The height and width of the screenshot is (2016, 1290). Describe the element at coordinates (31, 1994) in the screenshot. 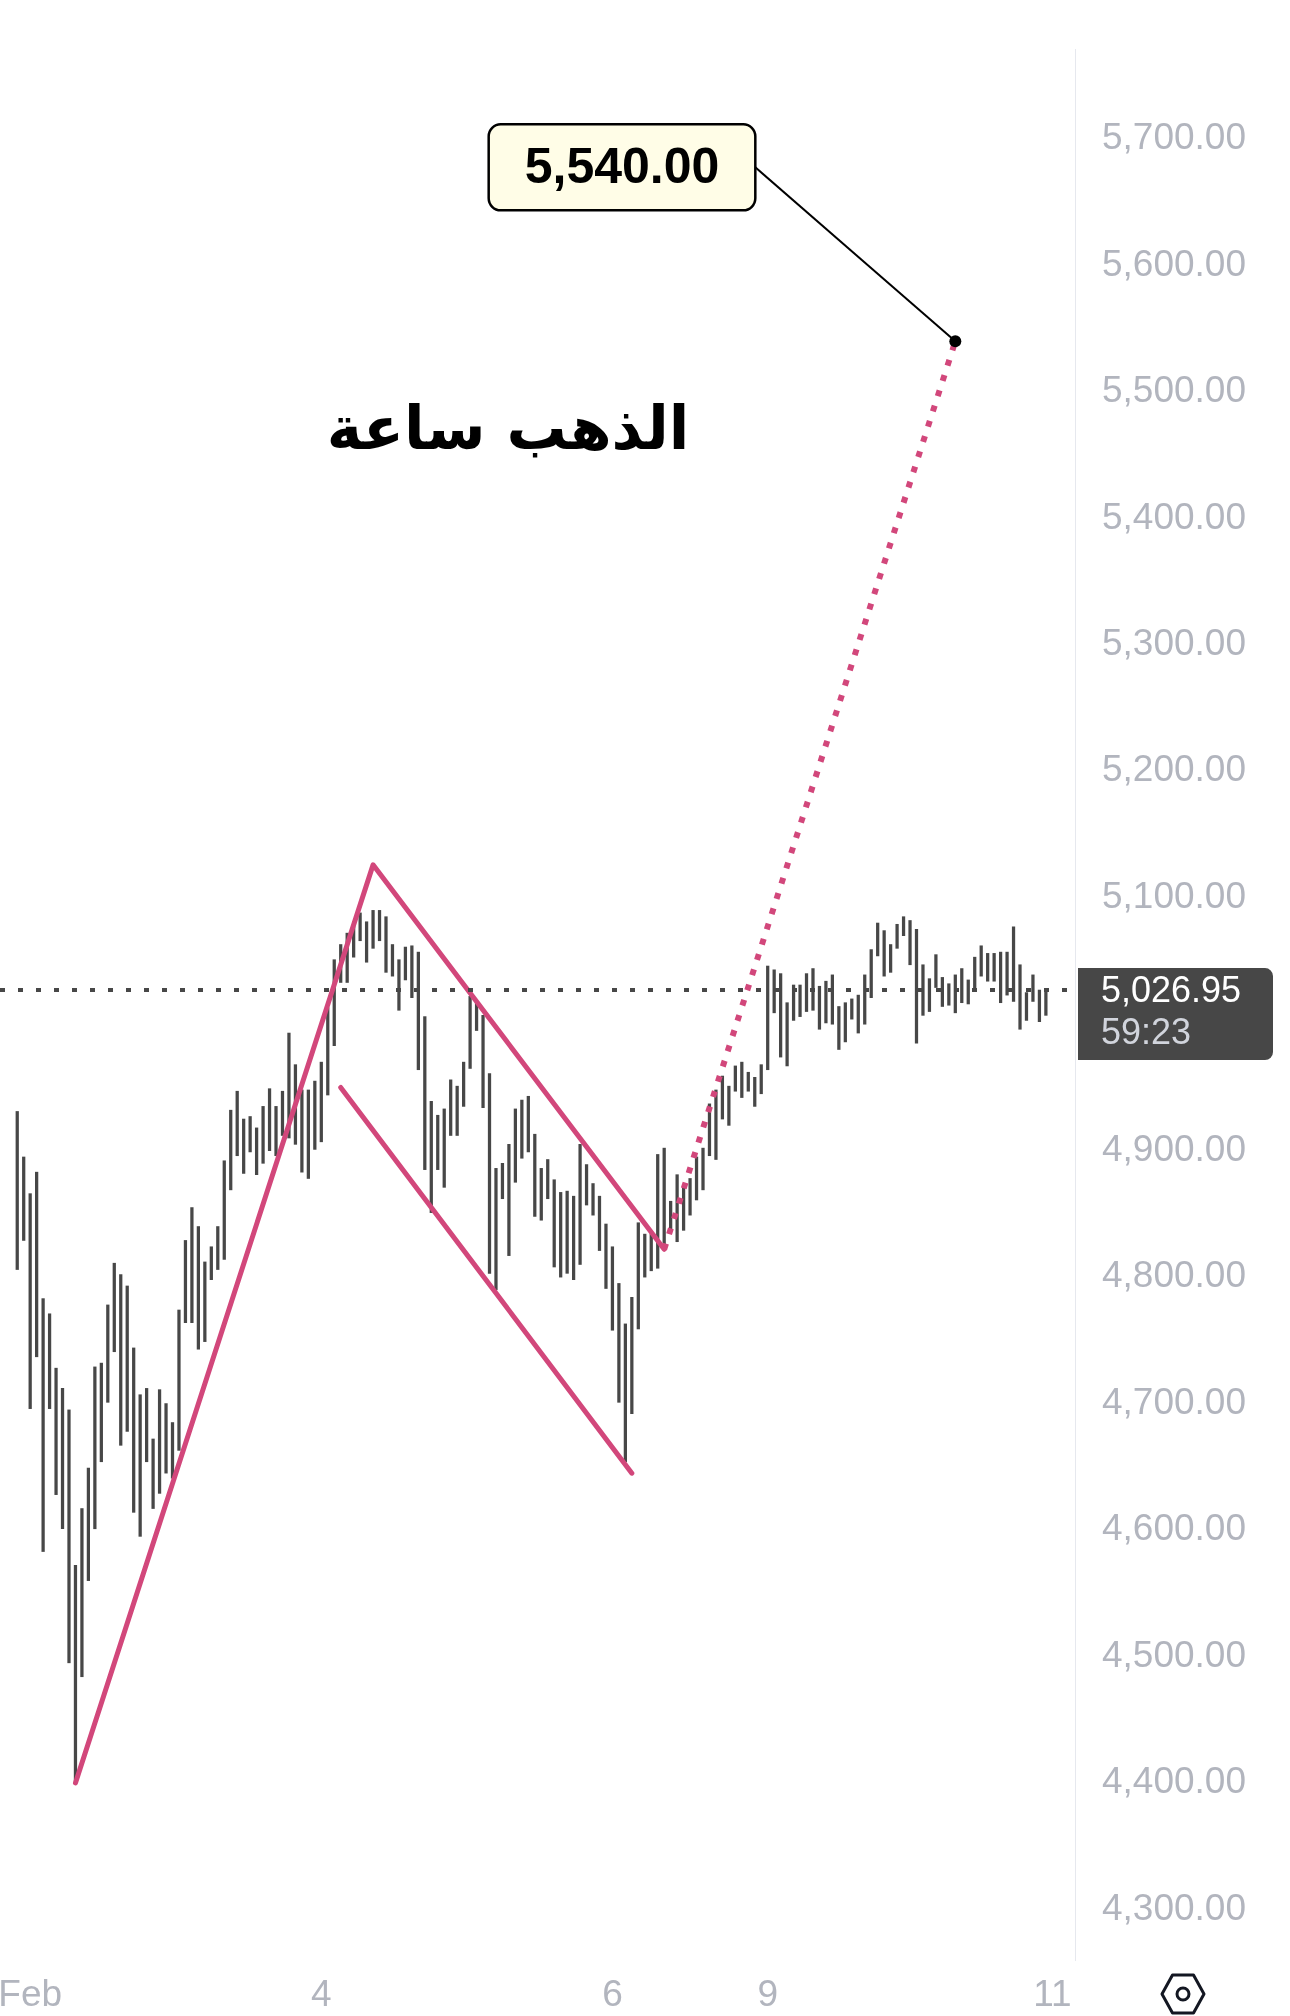

I see `x-tick-label: Feb` at that location.